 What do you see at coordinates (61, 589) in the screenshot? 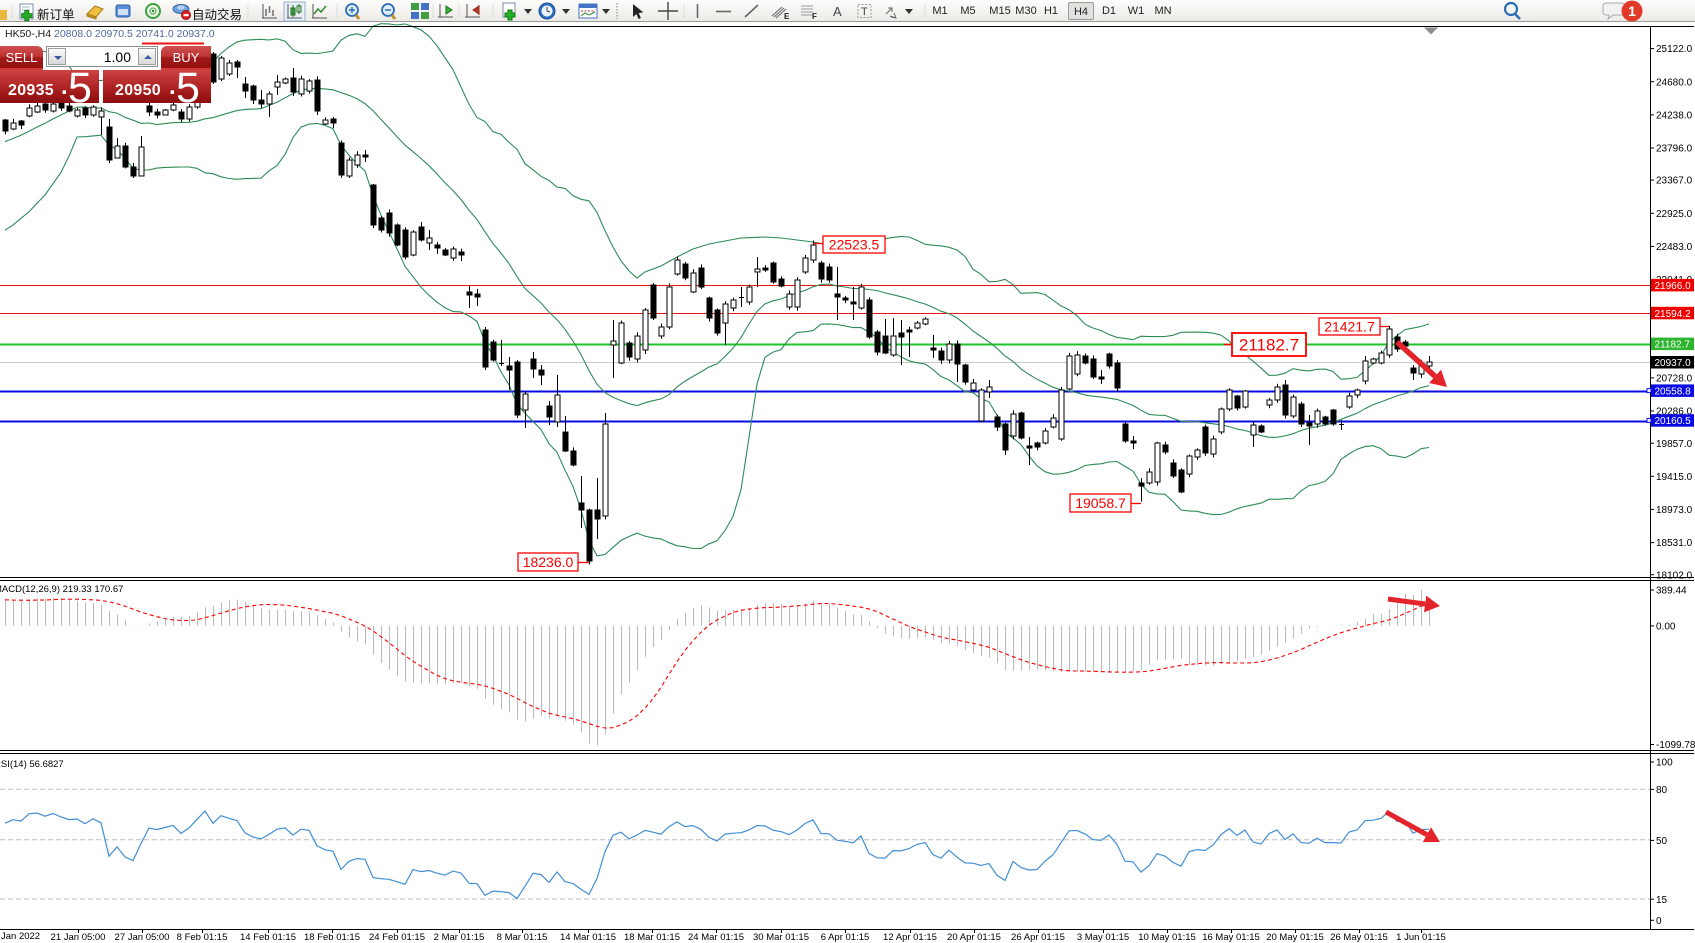
I see `svg-text: MACD(12,26,9) 219.33 170.67` at bounding box center [61, 589].